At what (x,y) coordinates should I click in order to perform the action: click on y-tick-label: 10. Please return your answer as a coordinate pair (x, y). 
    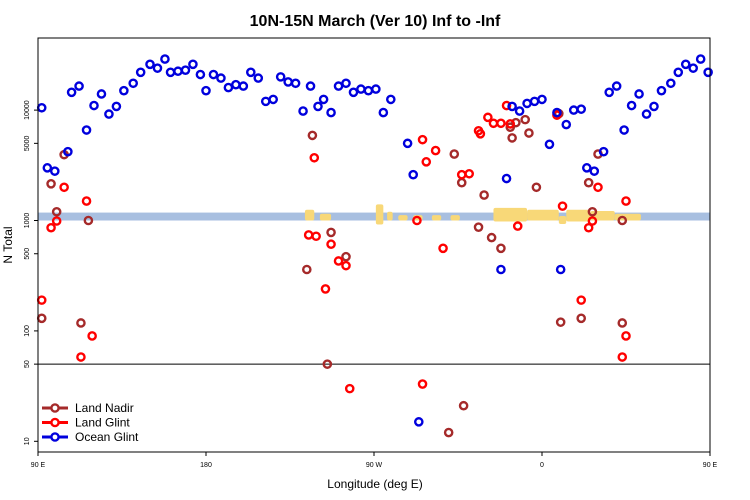
    Looking at the image, I should click on (27, 441).